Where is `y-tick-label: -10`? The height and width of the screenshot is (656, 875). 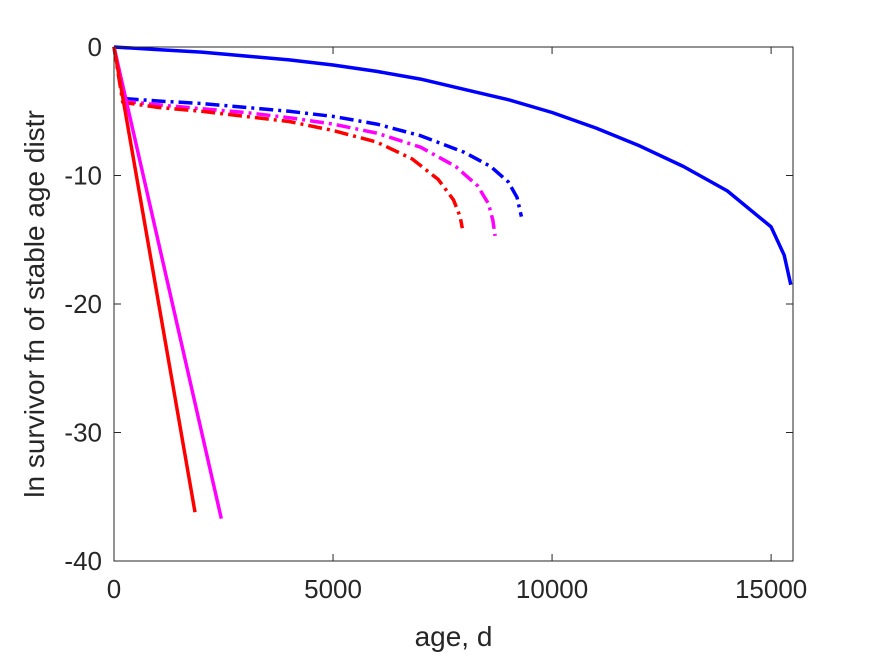 y-tick-label: -10 is located at coordinates (83, 176).